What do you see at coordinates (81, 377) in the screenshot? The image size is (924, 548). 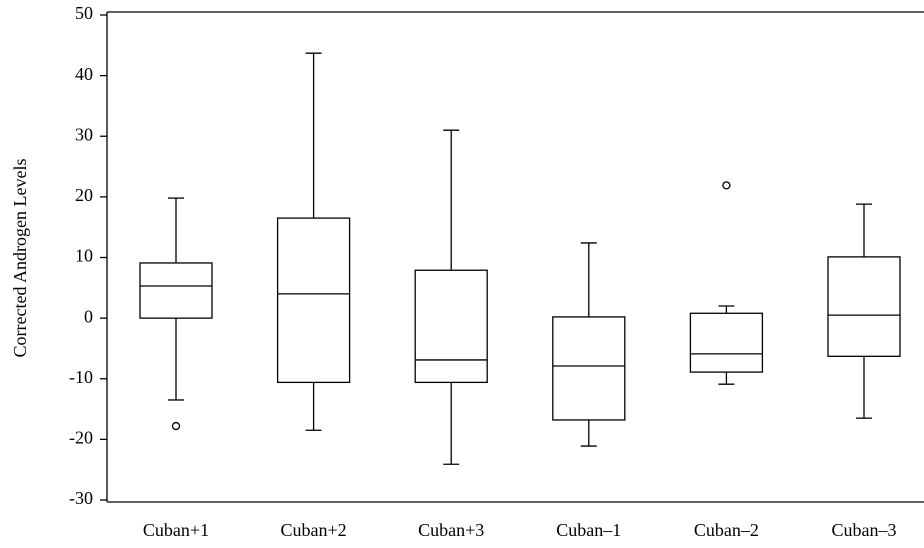 I see `y-tick-label: -10` at bounding box center [81, 377].